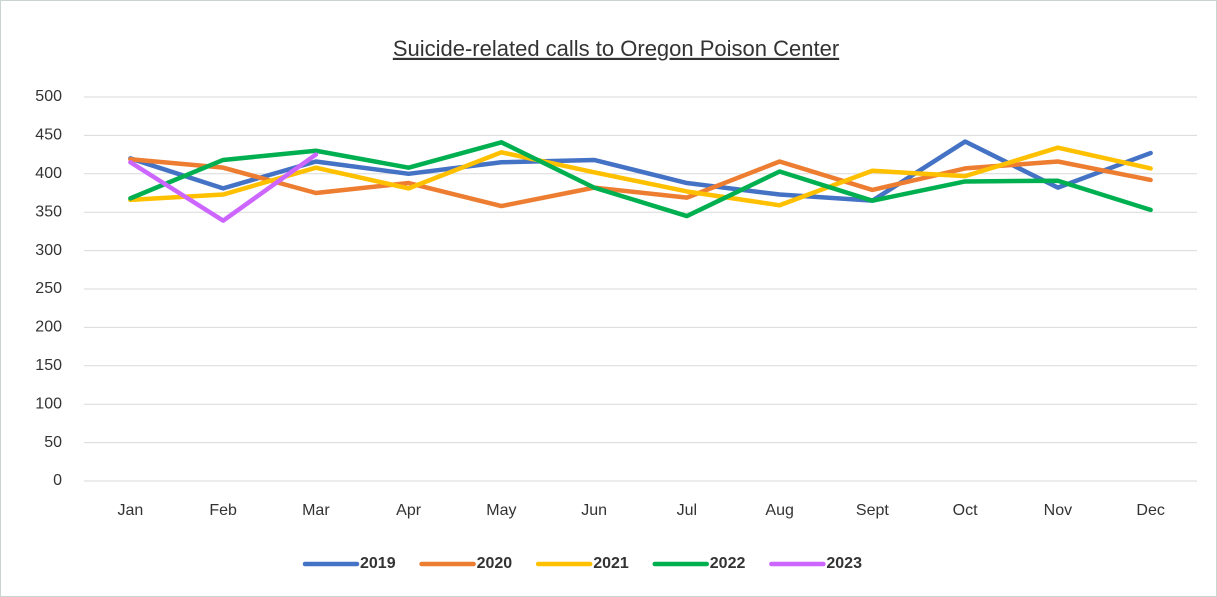  What do you see at coordinates (48, 211) in the screenshot?
I see `y-tick-label: 350` at bounding box center [48, 211].